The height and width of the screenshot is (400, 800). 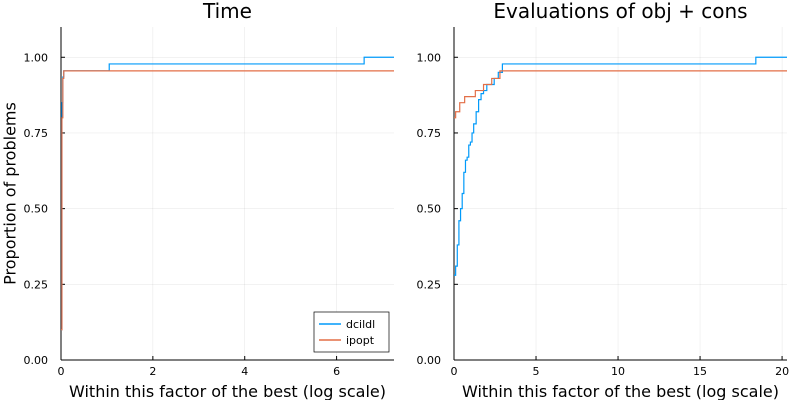 I want to click on legend-label-ipopt: ipopt, so click(x=360, y=340).